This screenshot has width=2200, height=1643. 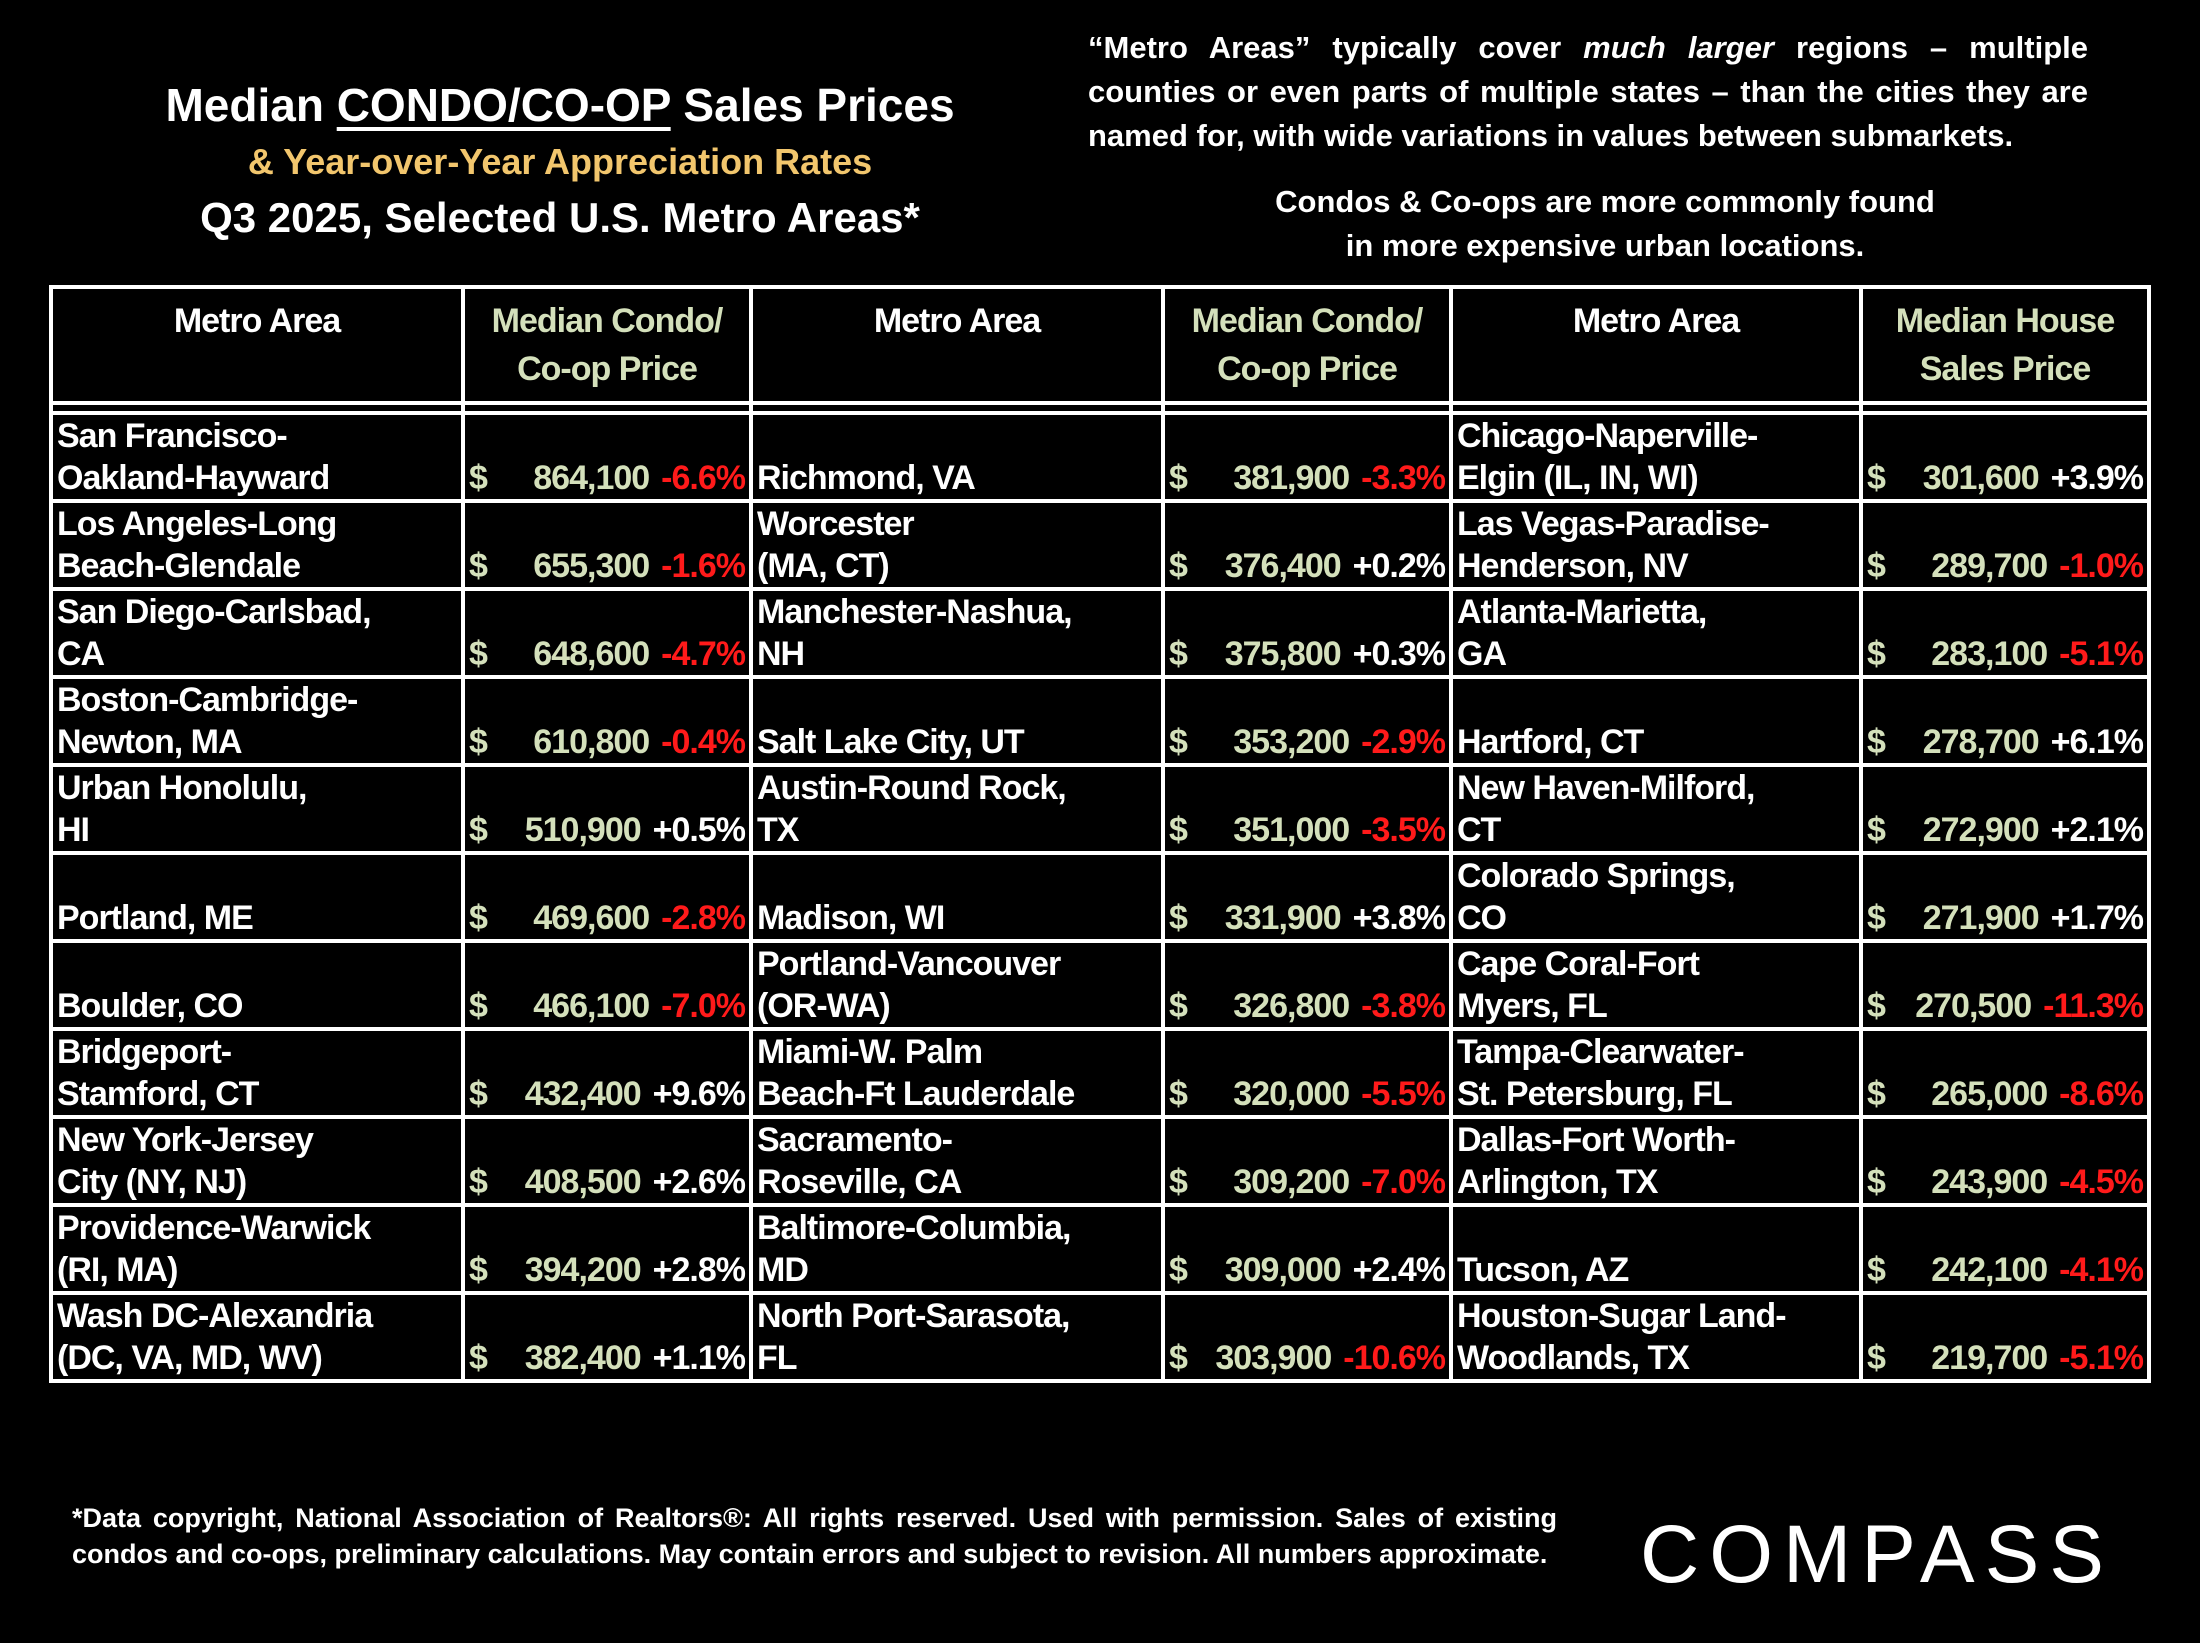 I want to click on yoy-change: +0.5%, so click(x=699, y=830).